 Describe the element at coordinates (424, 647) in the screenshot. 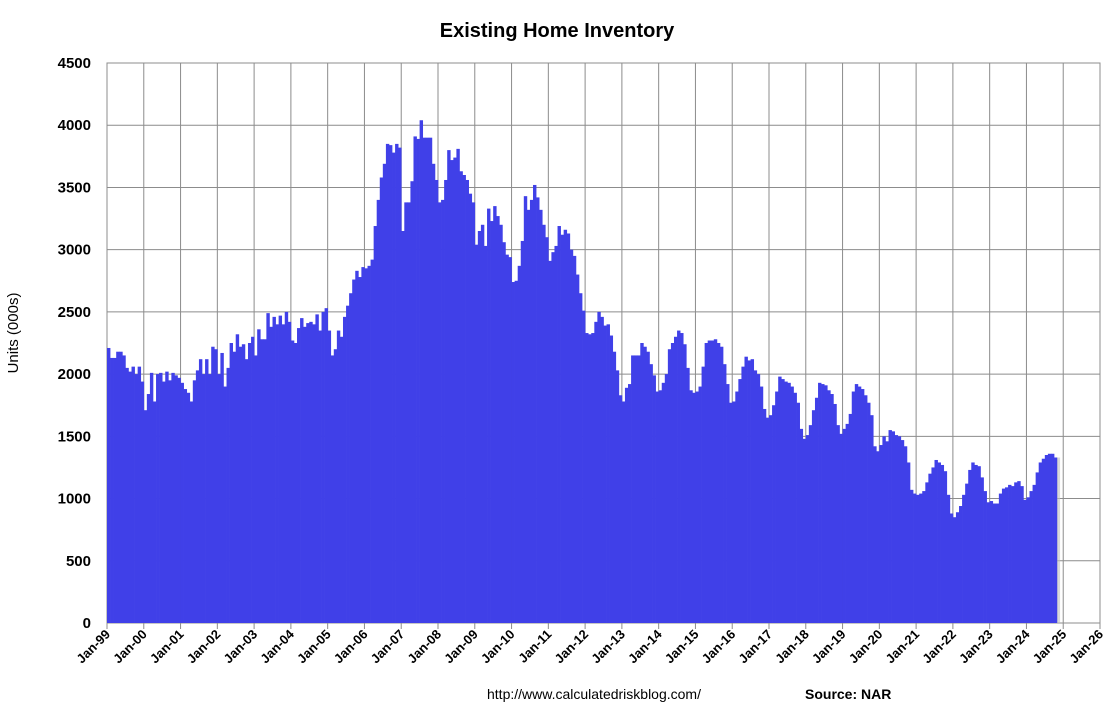

I see `x-tick-label: Jan-08` at that location.